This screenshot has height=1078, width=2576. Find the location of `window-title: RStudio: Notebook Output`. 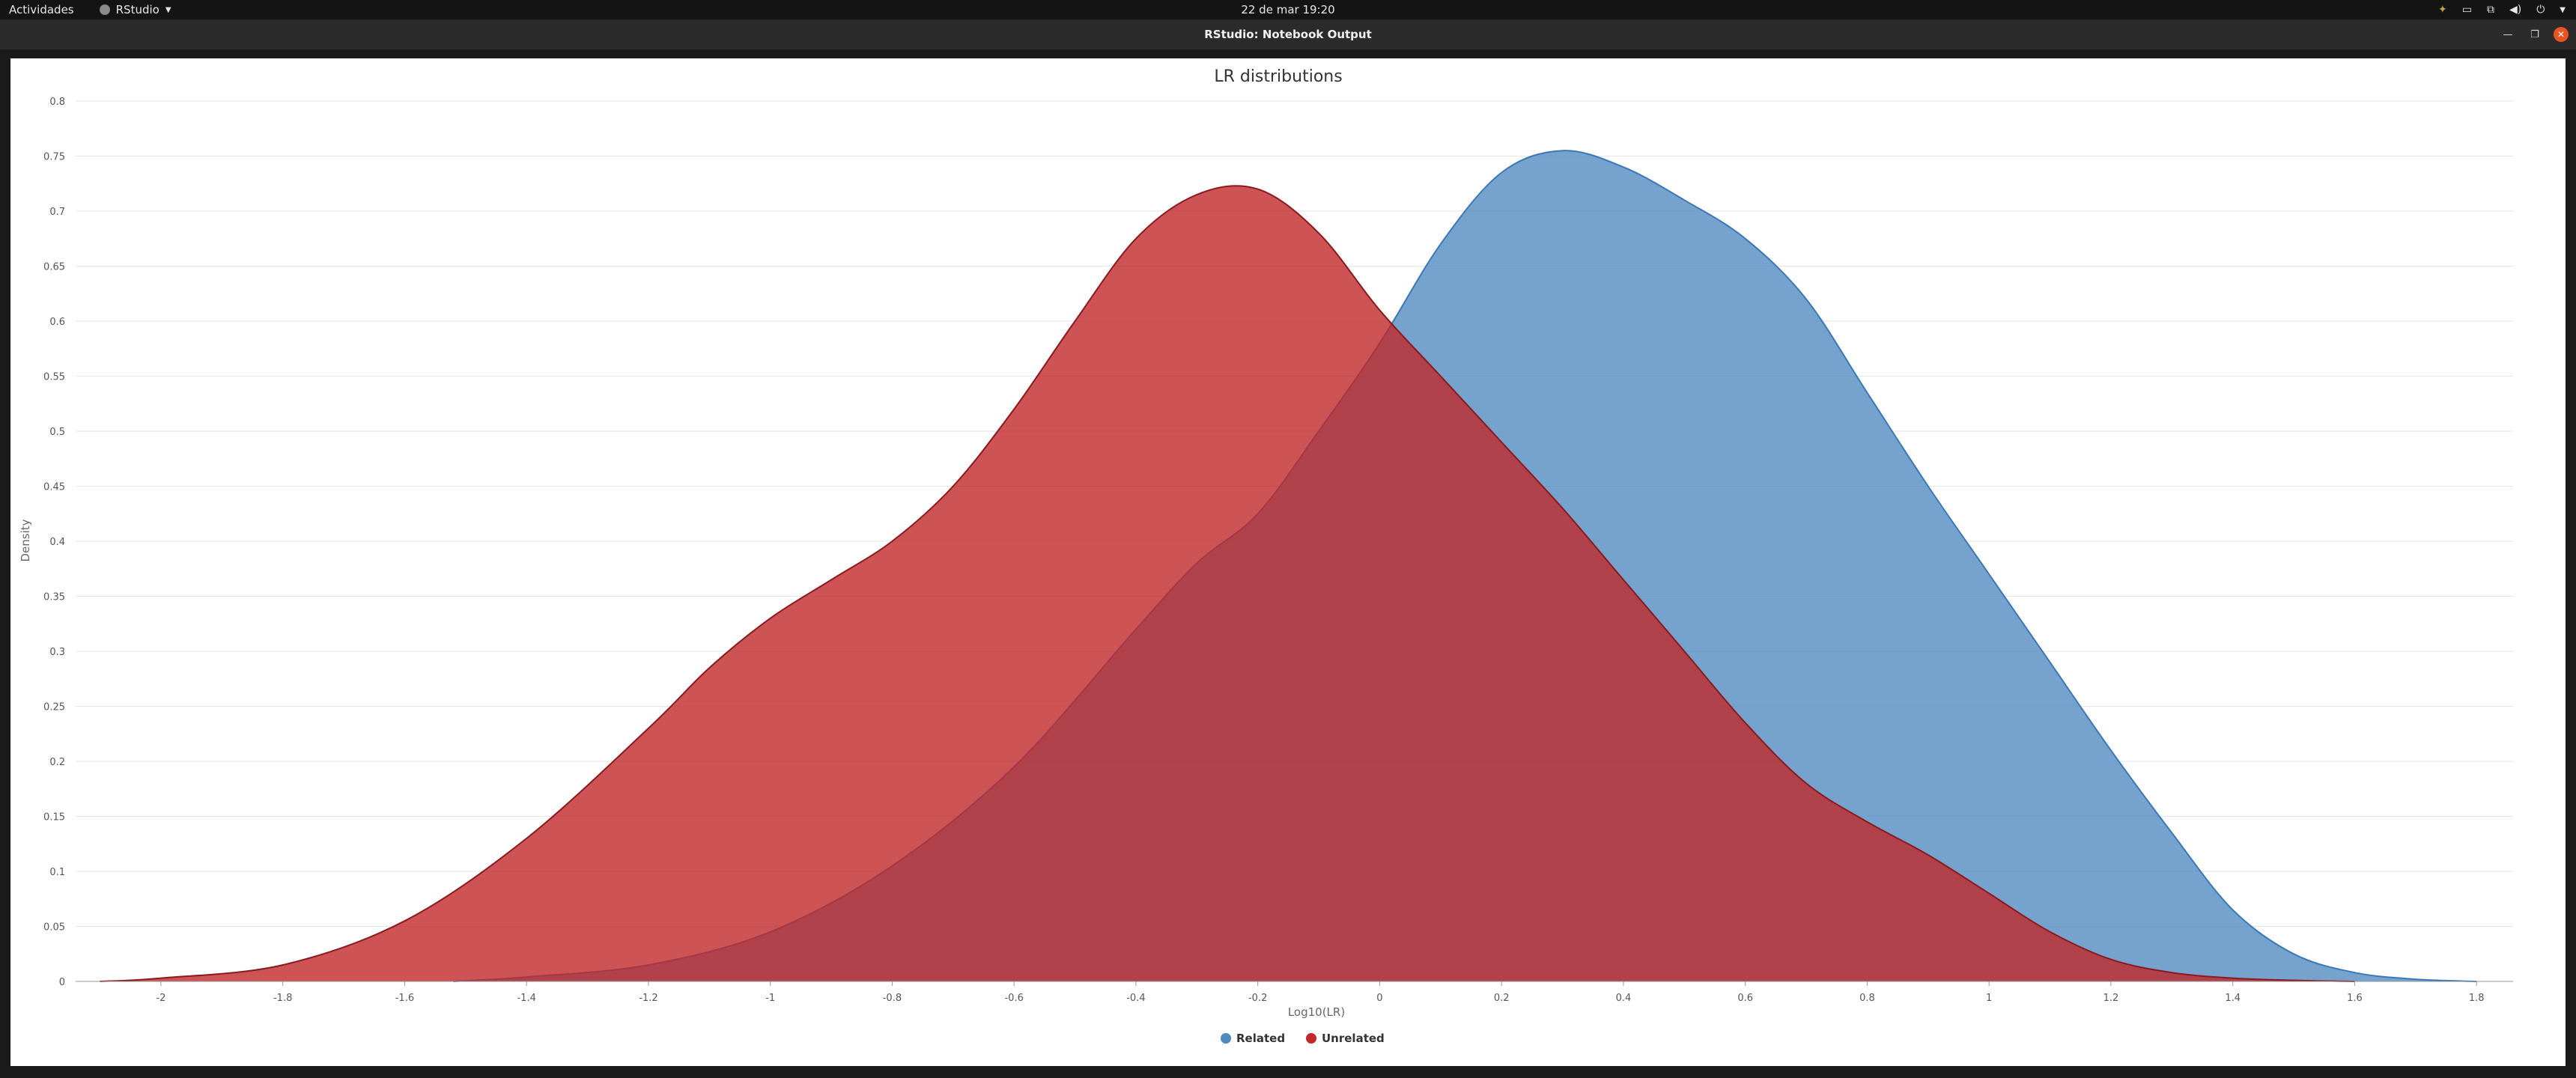

window-title: RStudio: Notebook Output is located at coordinates (1288, 34).